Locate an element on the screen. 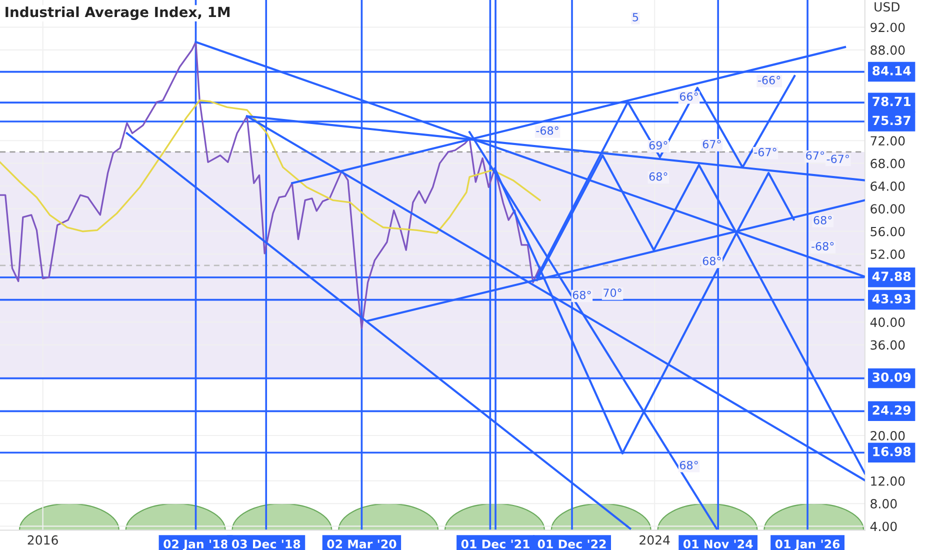 This screenshot has height=550, width=932. ref-line-label: 75.37 is located at coordinates (891, 121).